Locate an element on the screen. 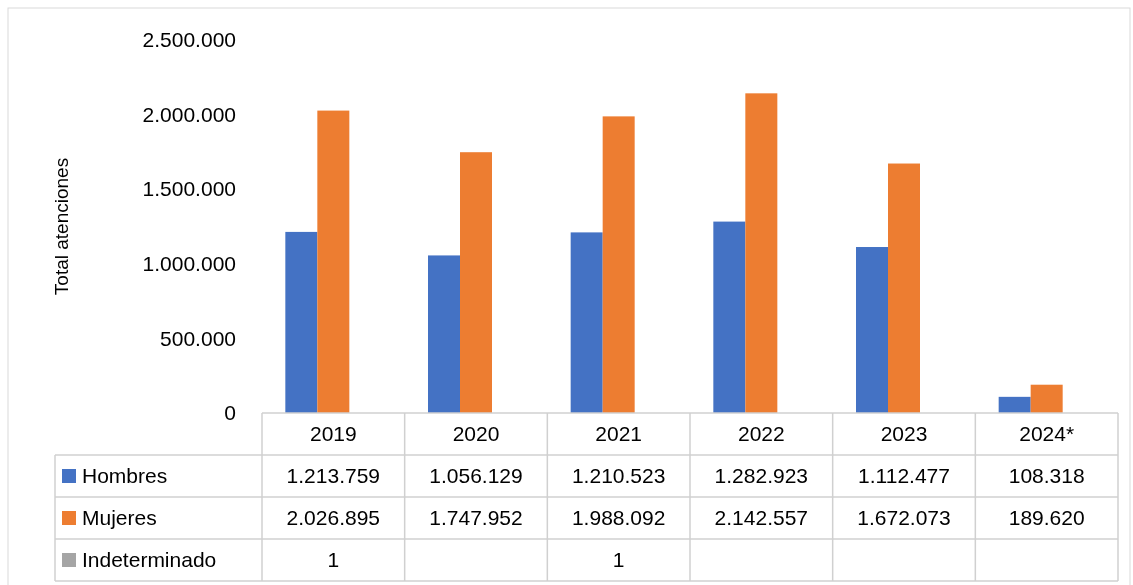  data-label: 1.672.073 is located at coordinates (904, 517).